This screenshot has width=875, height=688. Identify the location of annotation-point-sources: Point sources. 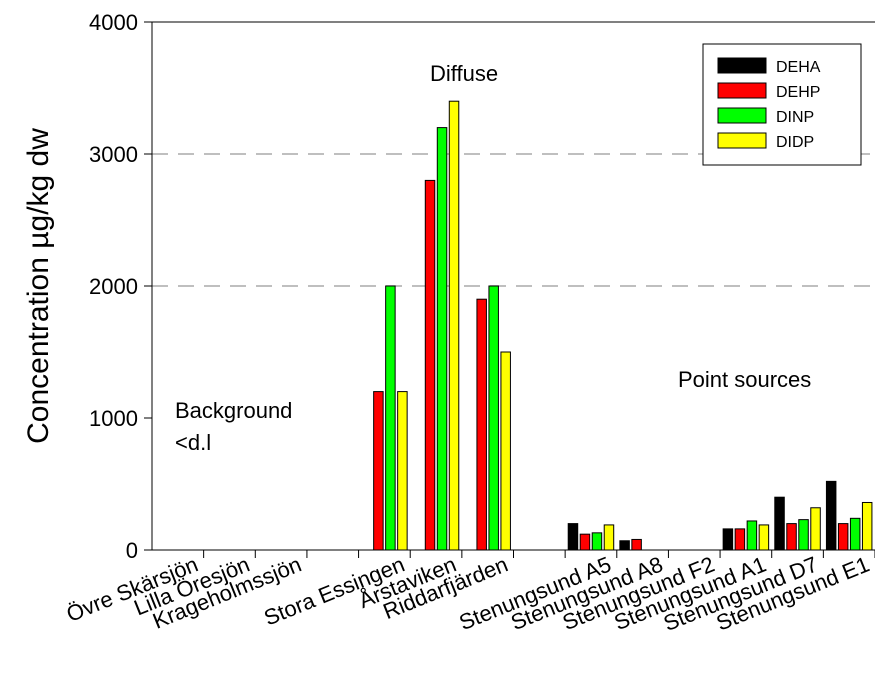
(744, 379).